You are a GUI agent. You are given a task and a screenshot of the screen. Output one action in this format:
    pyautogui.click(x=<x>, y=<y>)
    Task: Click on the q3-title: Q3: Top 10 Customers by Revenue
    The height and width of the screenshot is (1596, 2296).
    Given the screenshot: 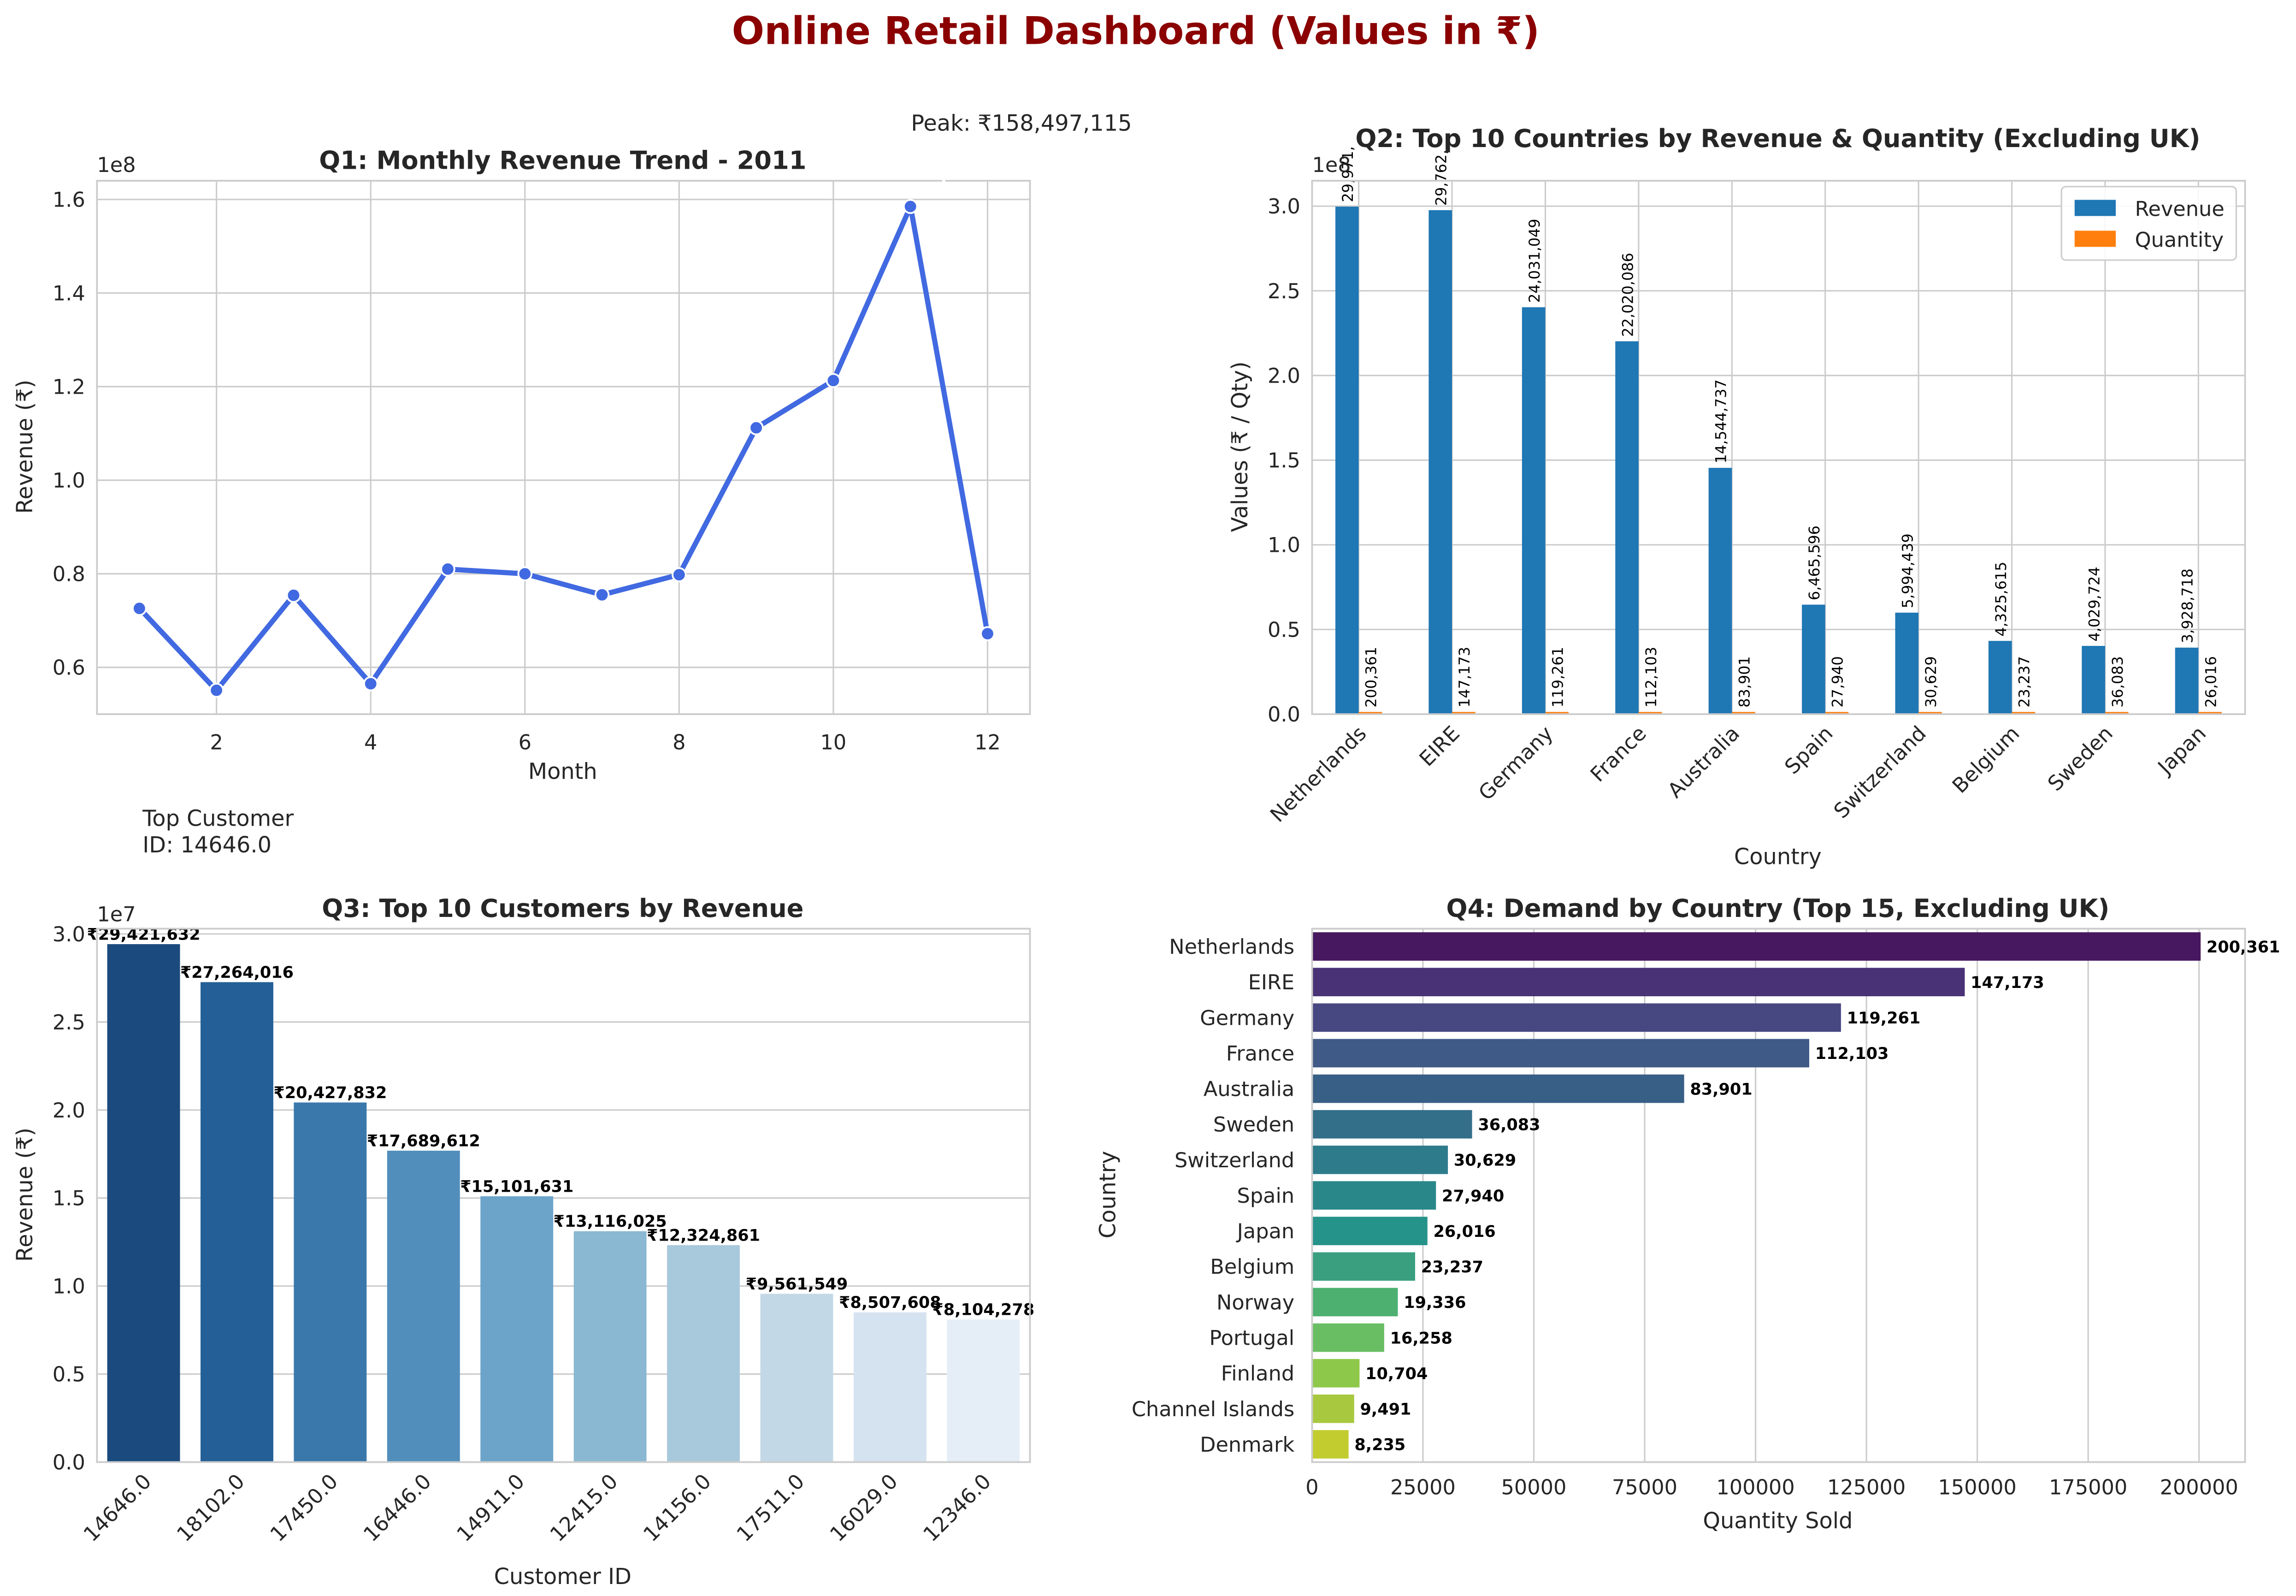 What is the action you would take?
    pyautogui.click(x=562, y=908)
    